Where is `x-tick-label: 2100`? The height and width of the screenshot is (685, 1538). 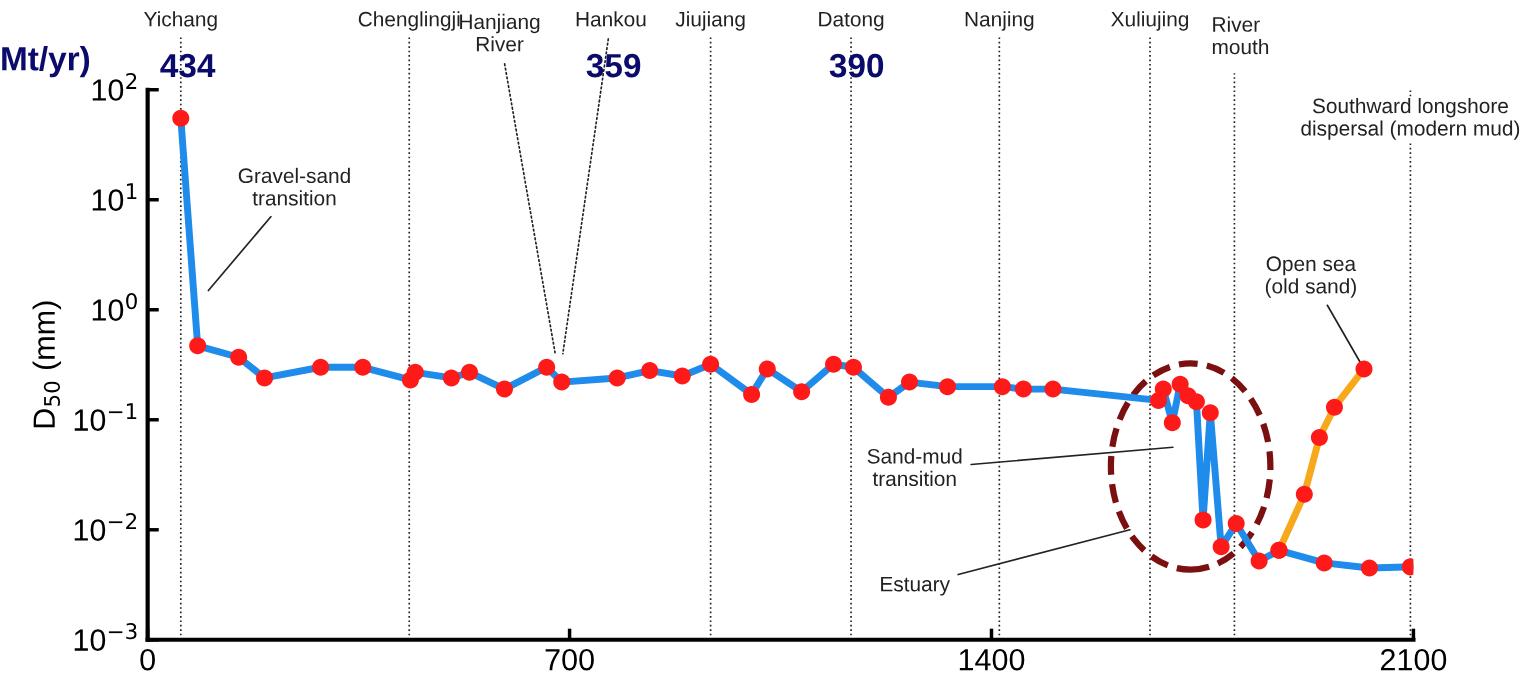
x-tick-label: 2100 is located at coordinates (1413, 659).